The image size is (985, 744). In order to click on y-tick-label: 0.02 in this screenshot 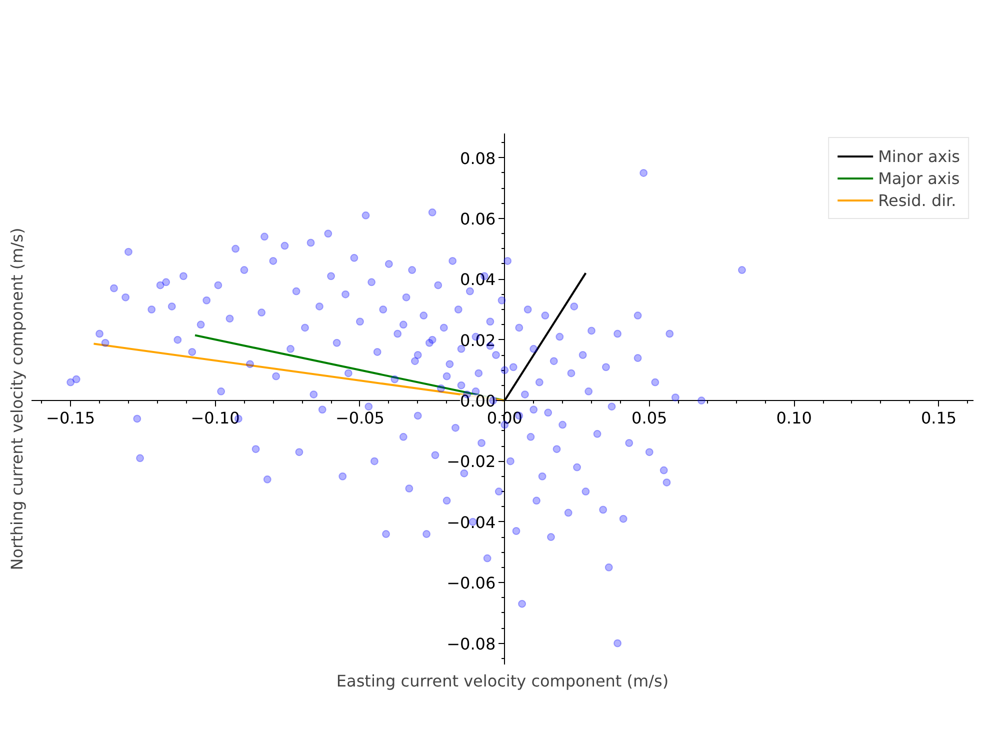, I will do `click(478, 340)`.